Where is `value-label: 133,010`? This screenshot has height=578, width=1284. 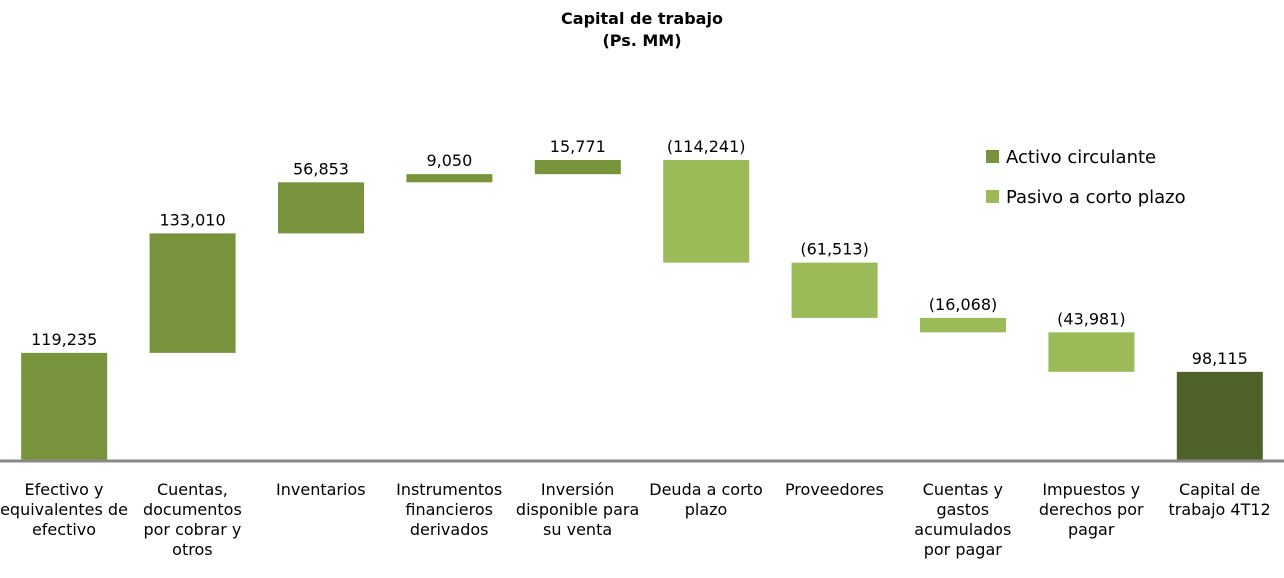
value-label: 133,010 is located at coordinates (193, 219).